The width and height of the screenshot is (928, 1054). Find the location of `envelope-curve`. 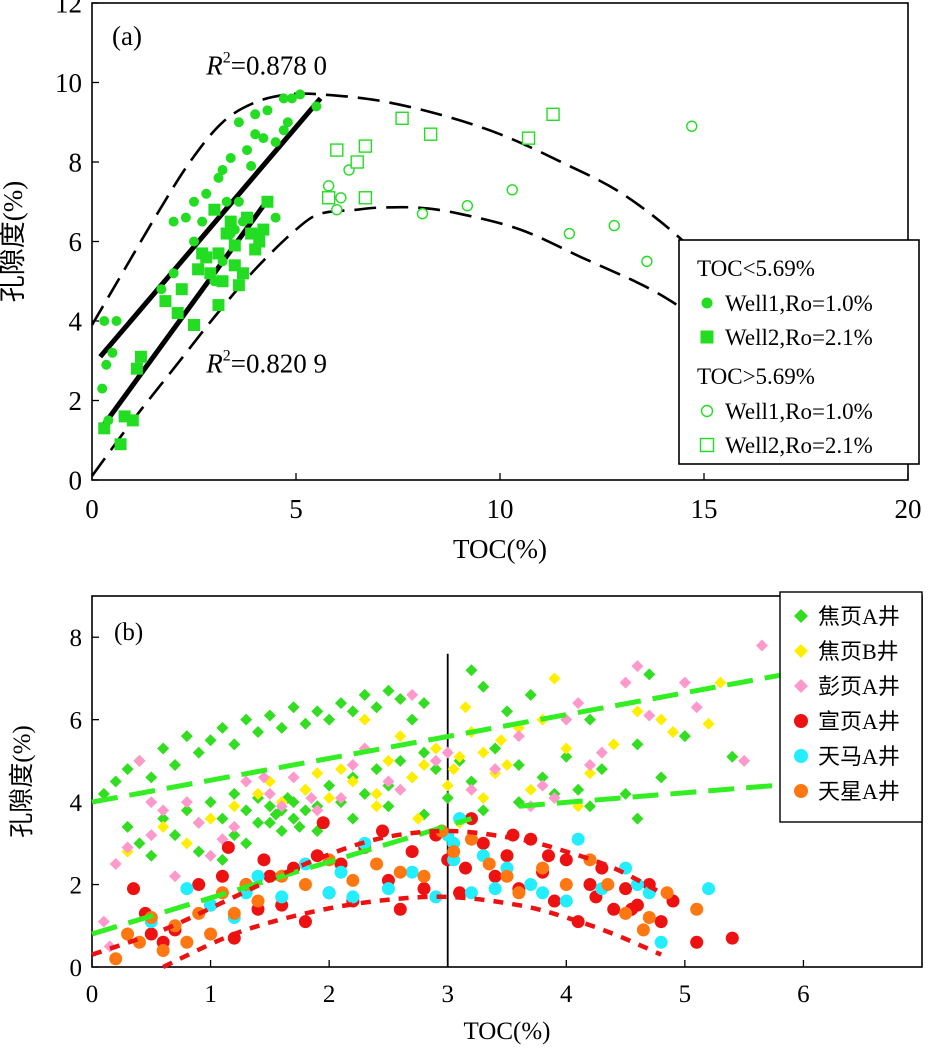

envelope-curve is located at coordinates (412, 932).